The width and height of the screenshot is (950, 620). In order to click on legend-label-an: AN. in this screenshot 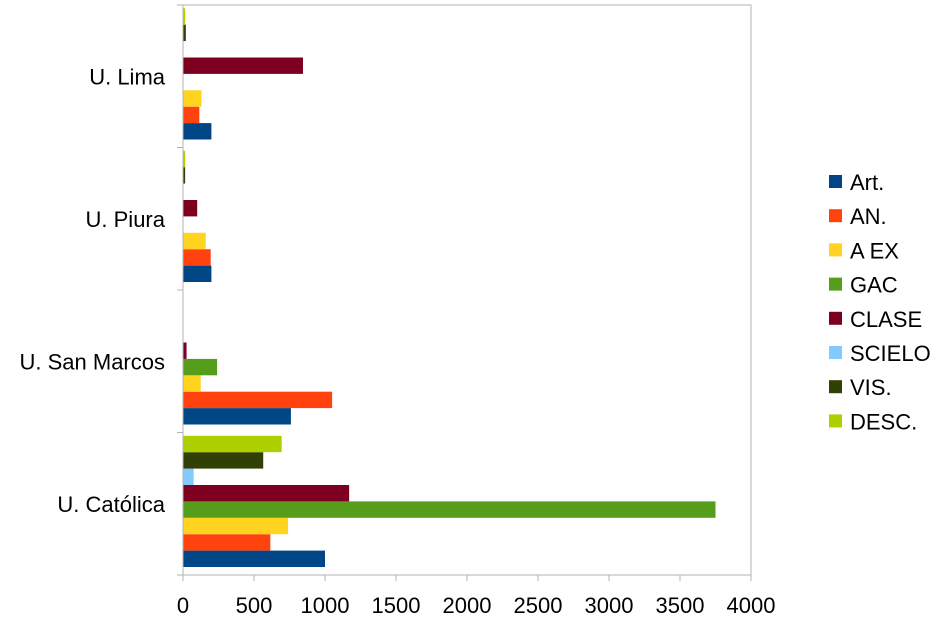, I will do `click(868, 216)`.